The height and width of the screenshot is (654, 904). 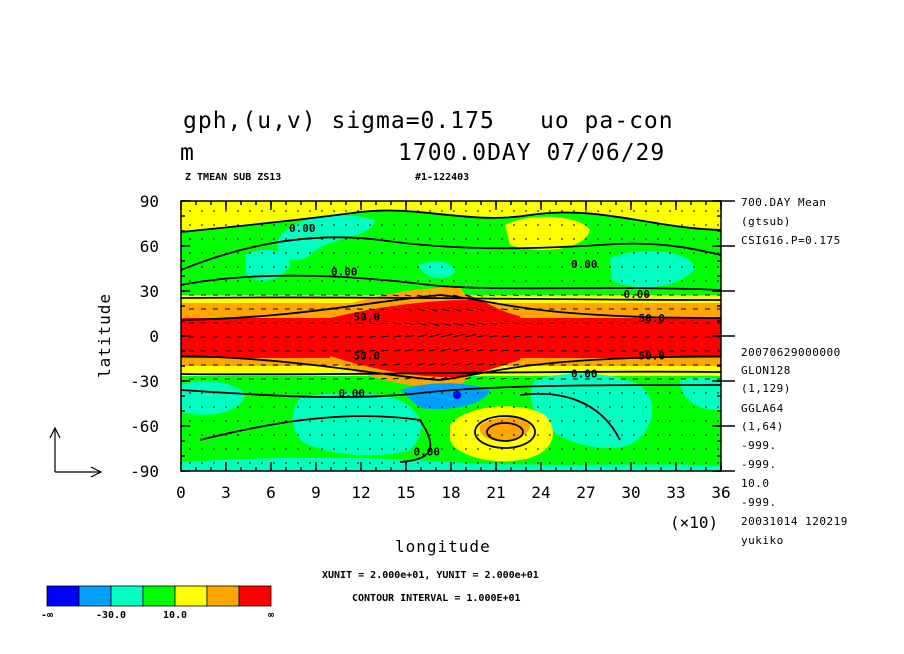 What do you see at coordinates (762, 426) in the screenshot?
I see `side-info-7: (1,64)` at bounding box center [762, 426].